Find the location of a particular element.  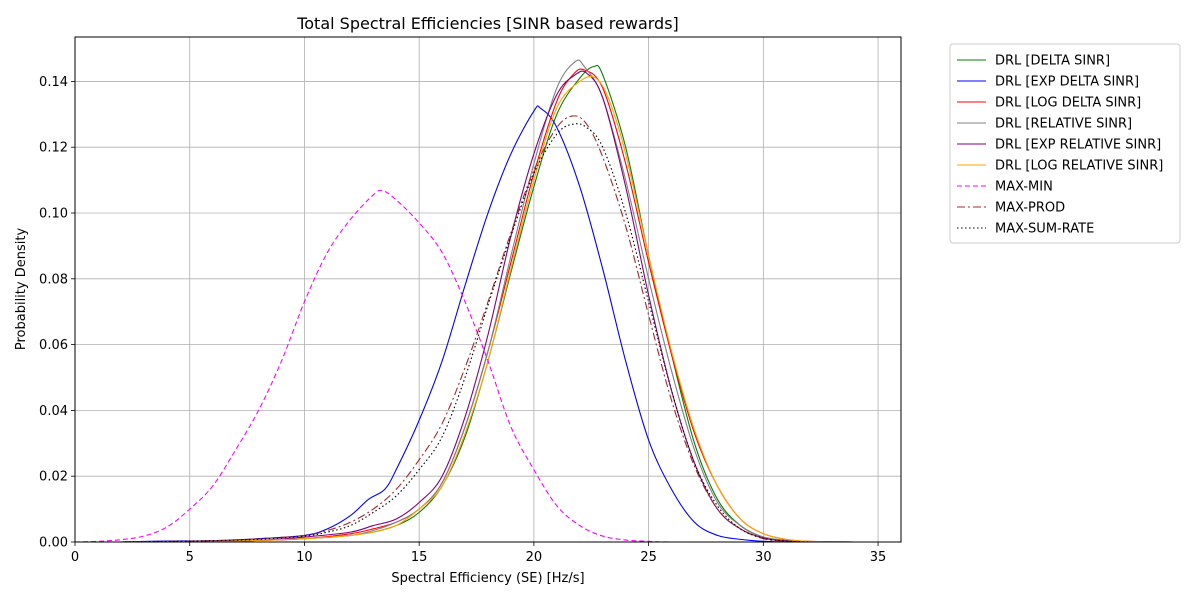

legend-frame is located at coordinates (1065, 143).